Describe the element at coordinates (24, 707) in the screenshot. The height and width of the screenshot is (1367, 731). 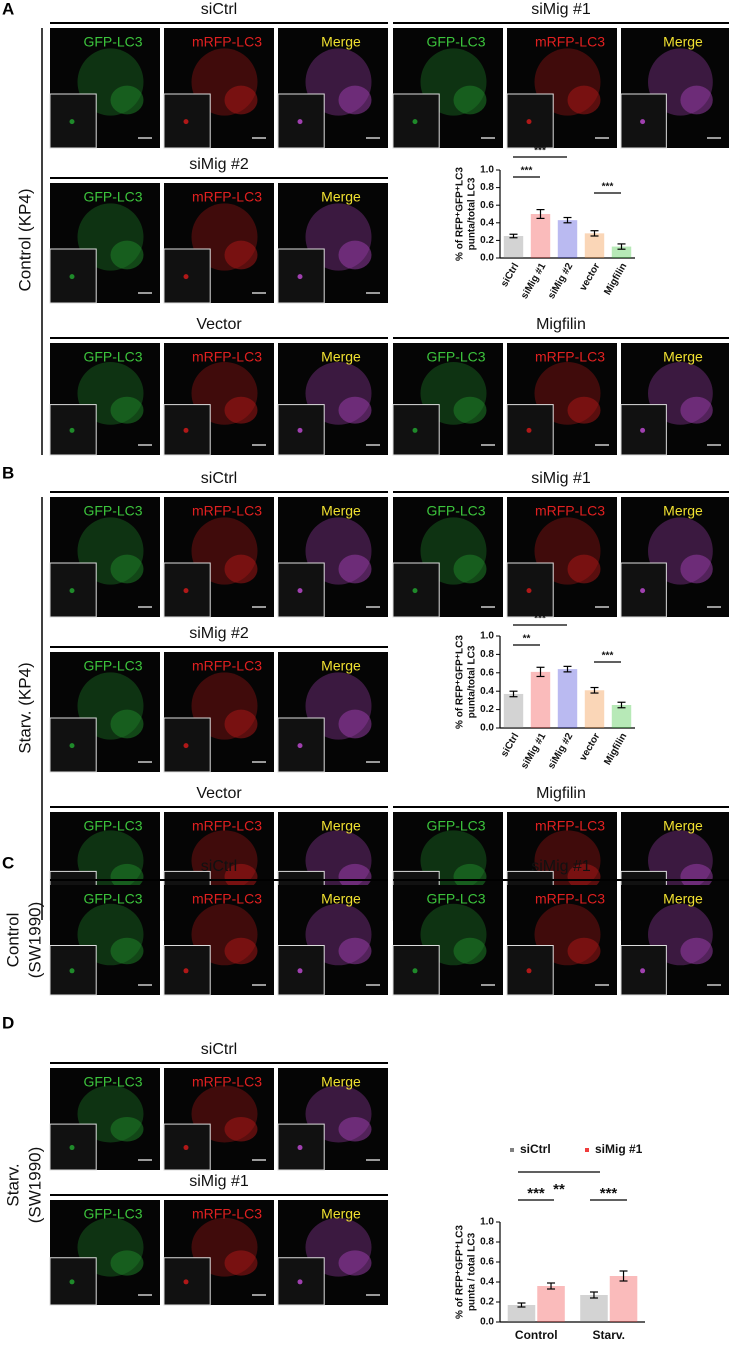
I see `row-label: Starv. (KP4)` at that location.